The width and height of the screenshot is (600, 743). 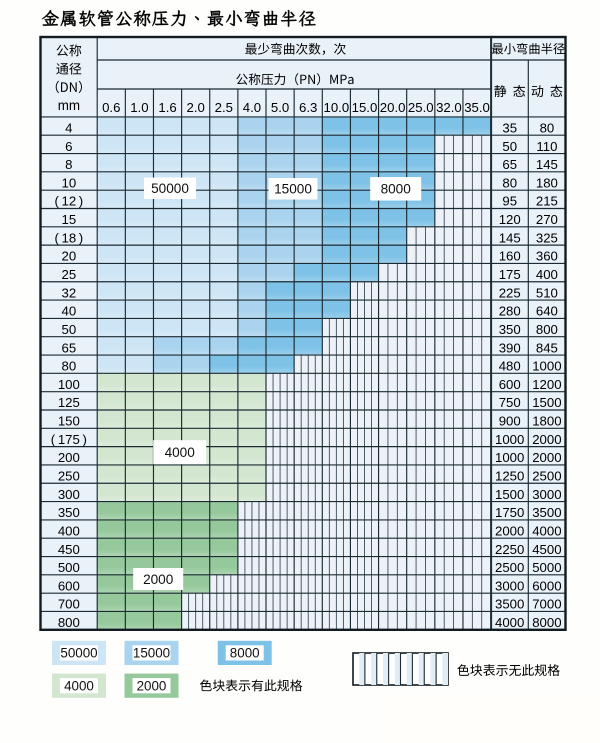 What do you see at coordinates (69, 256) in the screenshot?
I see `svg-text: 20` at bounding box center [69, 256].